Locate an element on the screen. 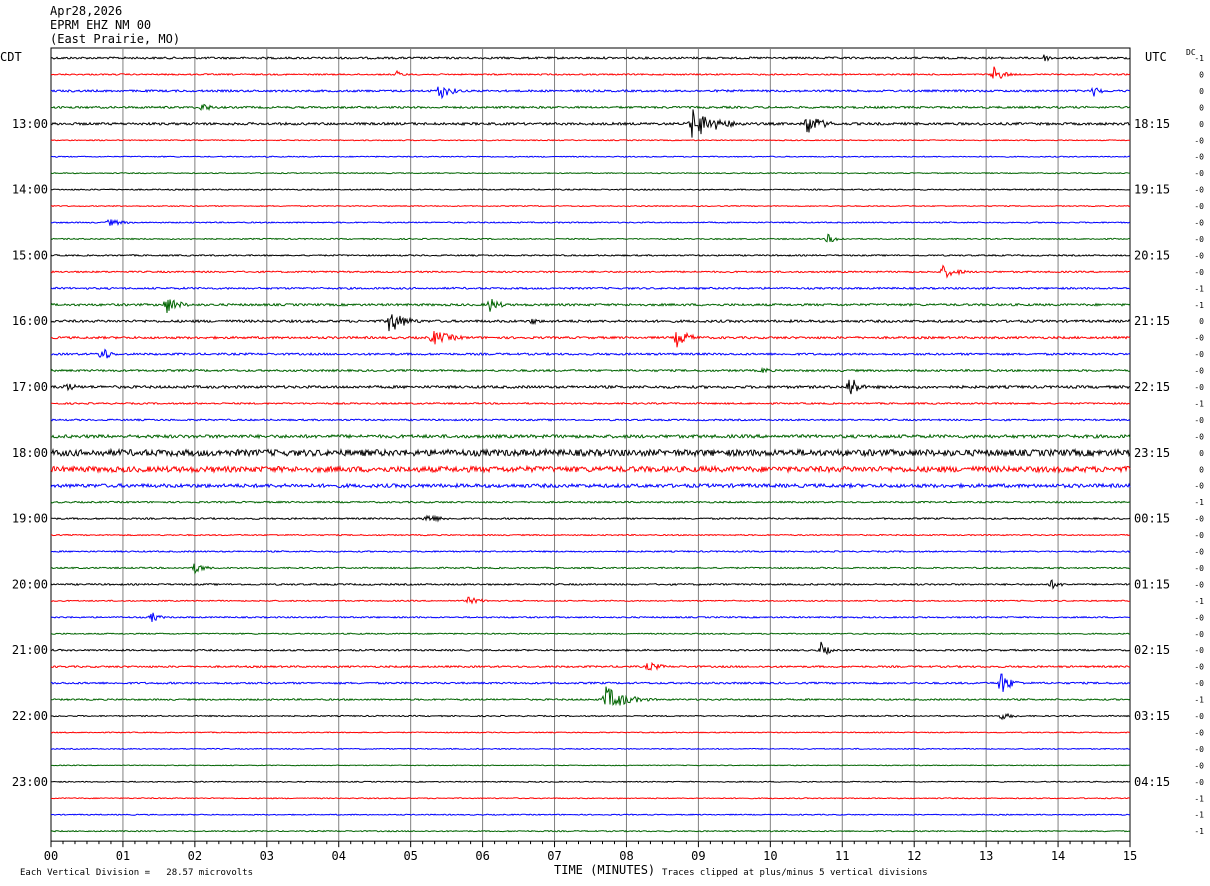 The image size is (1210, 886). left-time-label: 14:00 is located at coordinates (30, 190).